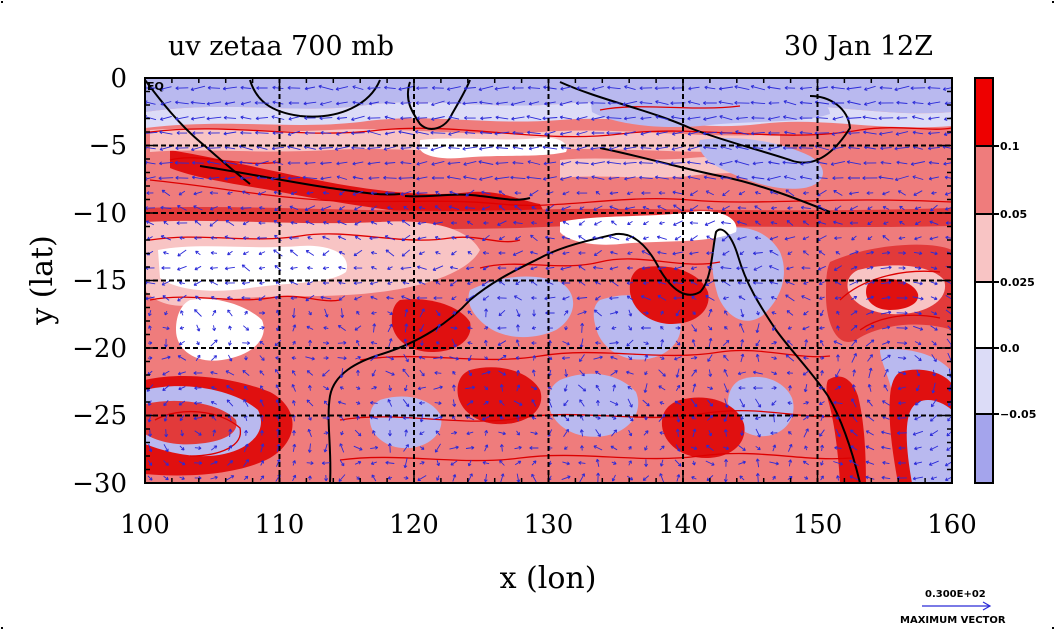 The image size is (1056, 631). What do you see at coordinates (99, 214) in the screenshot?
I see `y-tick-label: −10` at bounding box center [99, 214].